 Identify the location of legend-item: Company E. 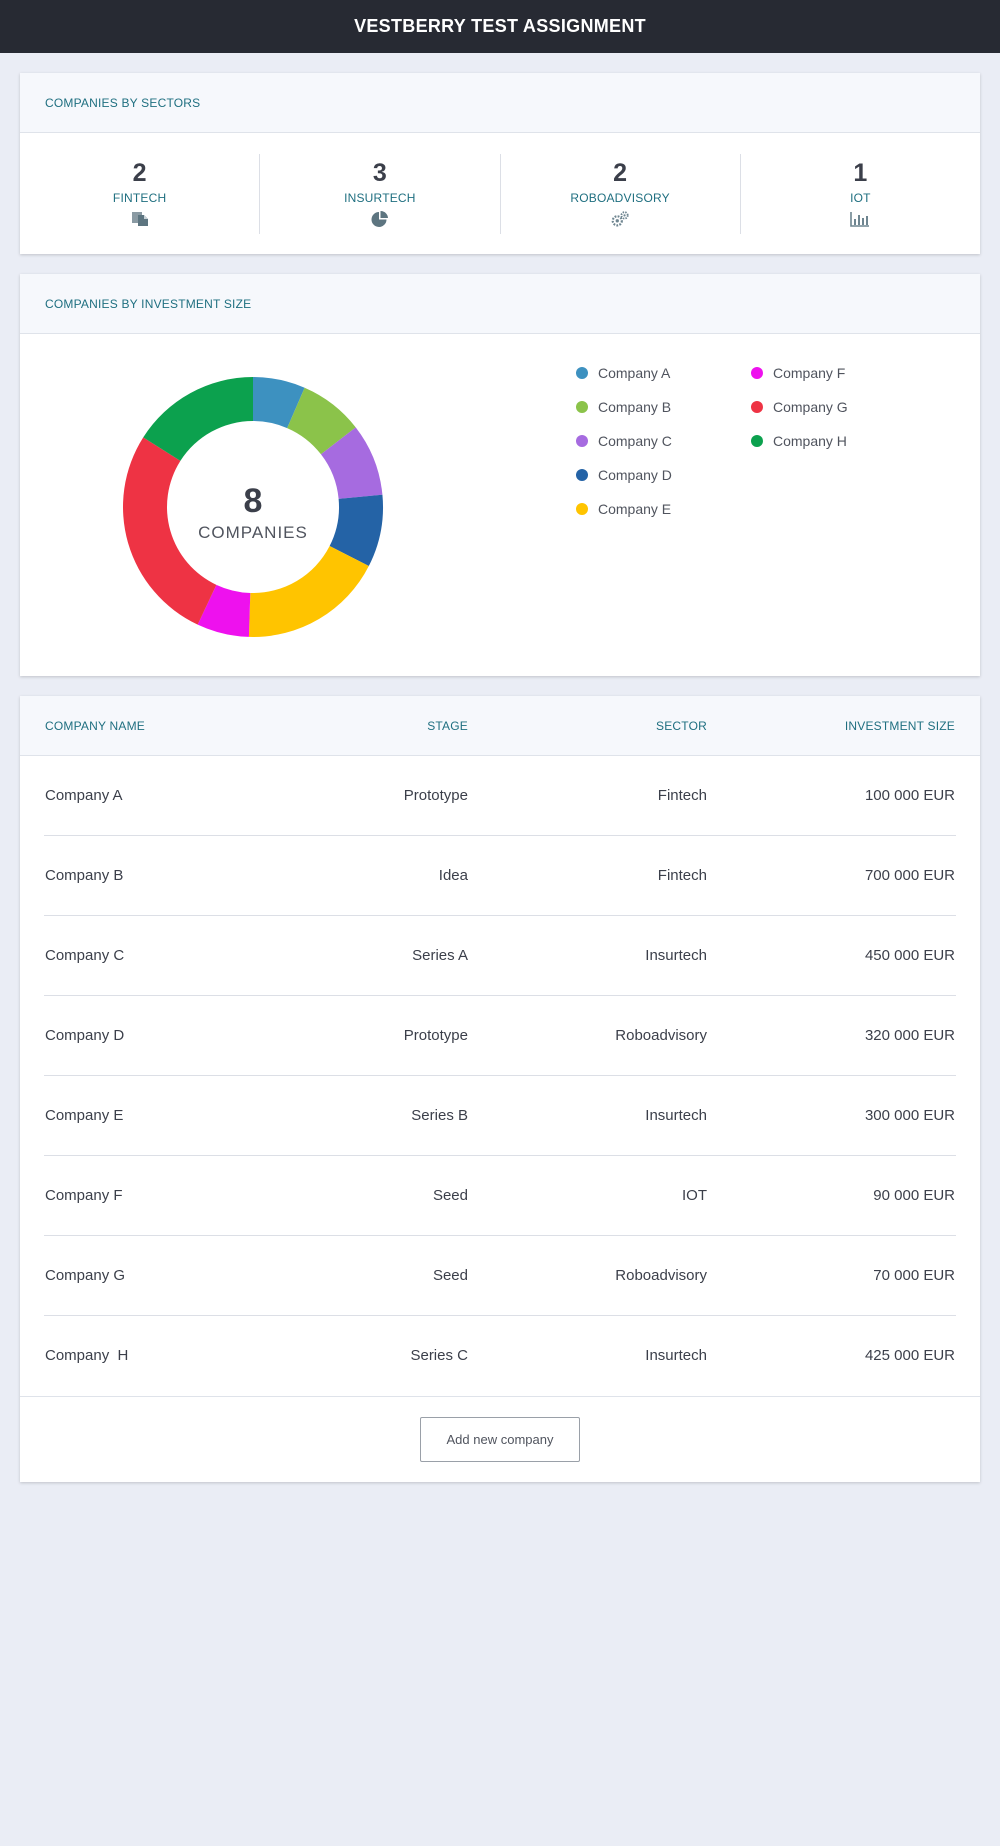
(623, 509).